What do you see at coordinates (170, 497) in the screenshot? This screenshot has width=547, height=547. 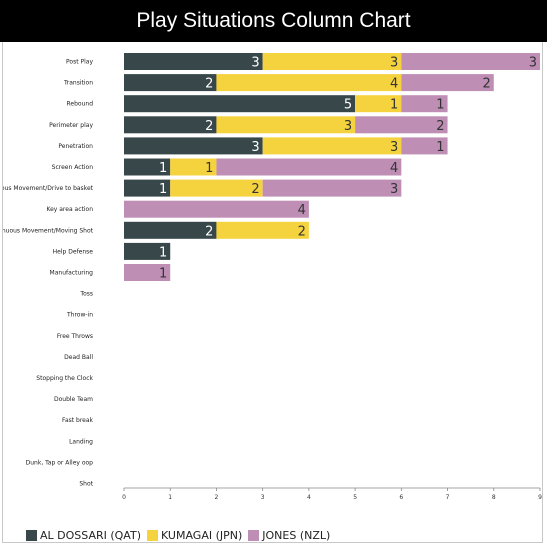 I see `x-tick-label: 1` at bounding box center [170, 497].